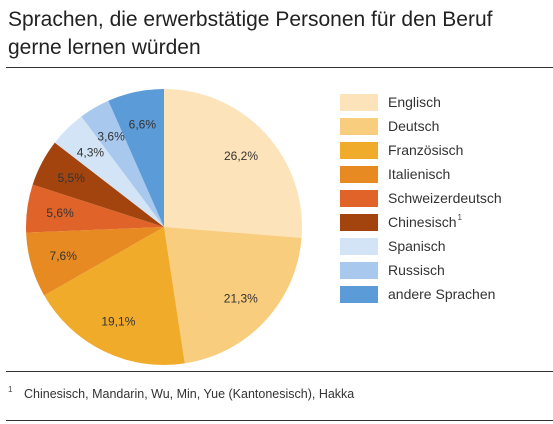 The image size is (553, 424). Describe the element at coordinates (60, 213) in the screenshot. I see `data-label: 5,6%` at that location.